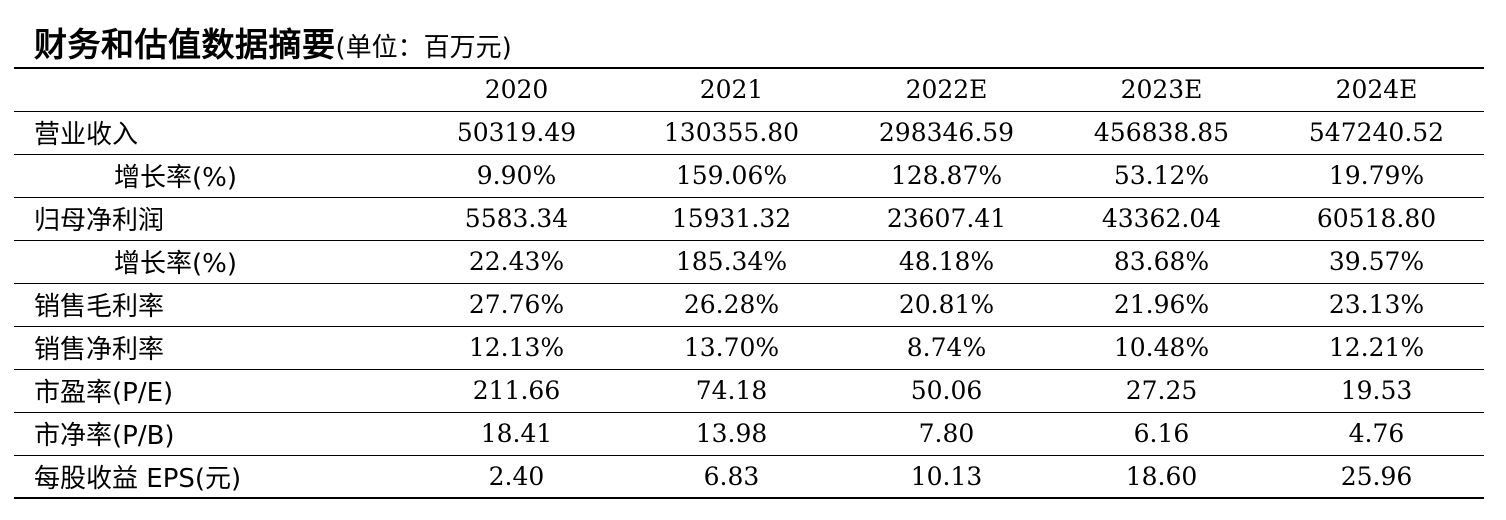  I want to click on column-header: 2024E, so click(1376, 90).